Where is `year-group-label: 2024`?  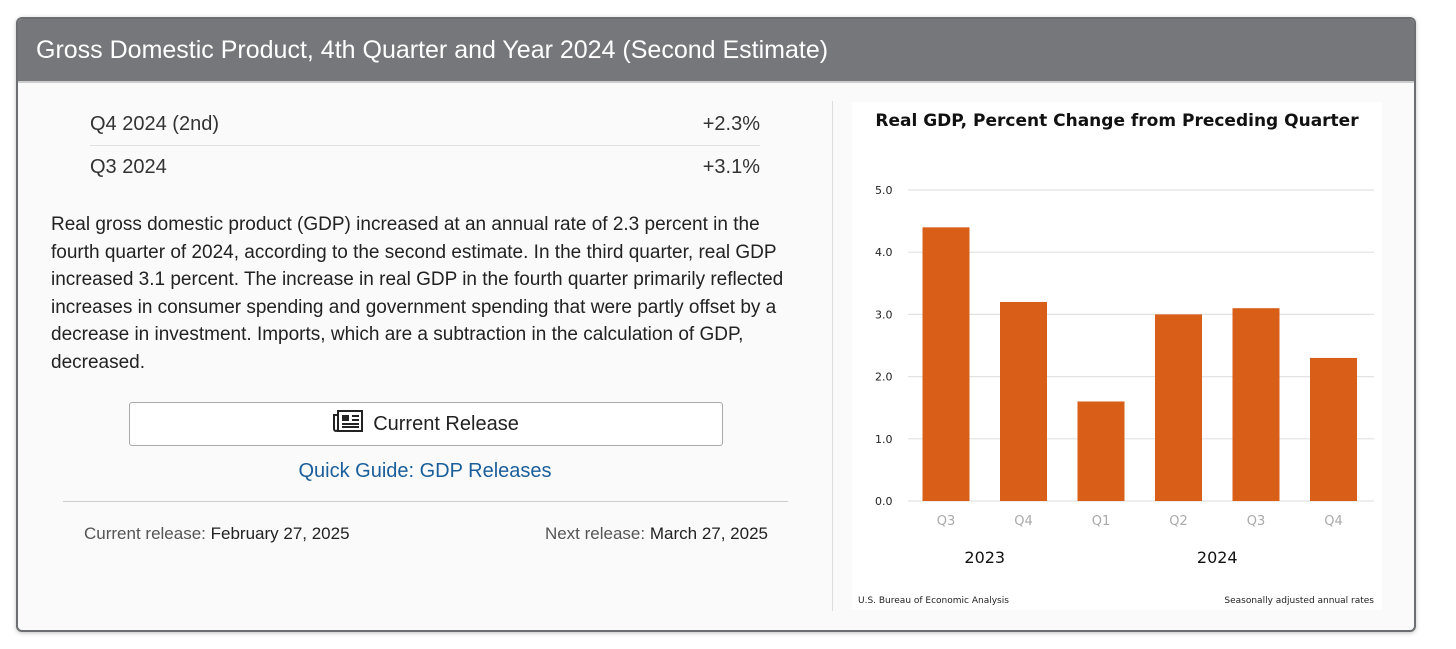
year-group-label: 2024 is located at coordinates (1217, 557).